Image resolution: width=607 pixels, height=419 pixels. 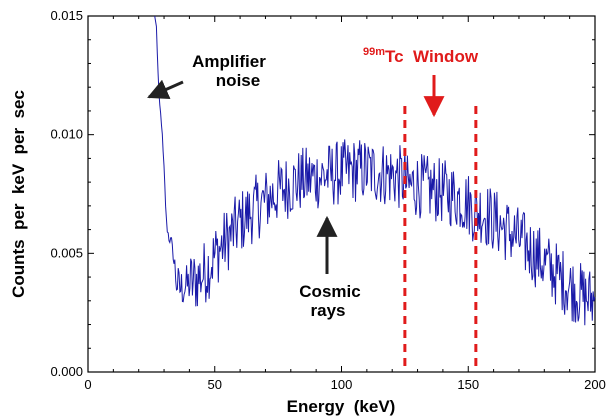 What do you see at coordinates (329, 291) in the screenshot?
I see `cosmic-rays-label-line1: Cosmic` at bounding box center [329, 291].